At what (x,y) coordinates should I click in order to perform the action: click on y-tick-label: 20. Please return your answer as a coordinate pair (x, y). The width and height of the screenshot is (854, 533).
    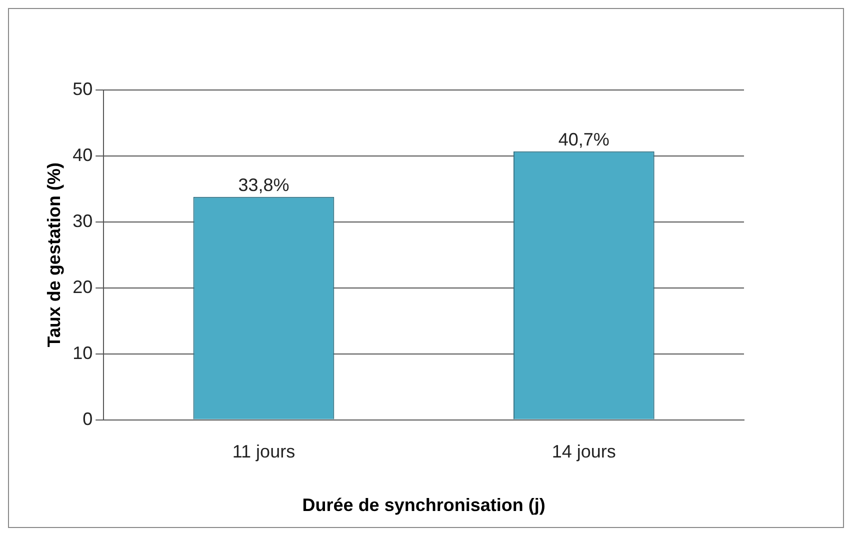
    Looking at the image, I should click on (82, 286).